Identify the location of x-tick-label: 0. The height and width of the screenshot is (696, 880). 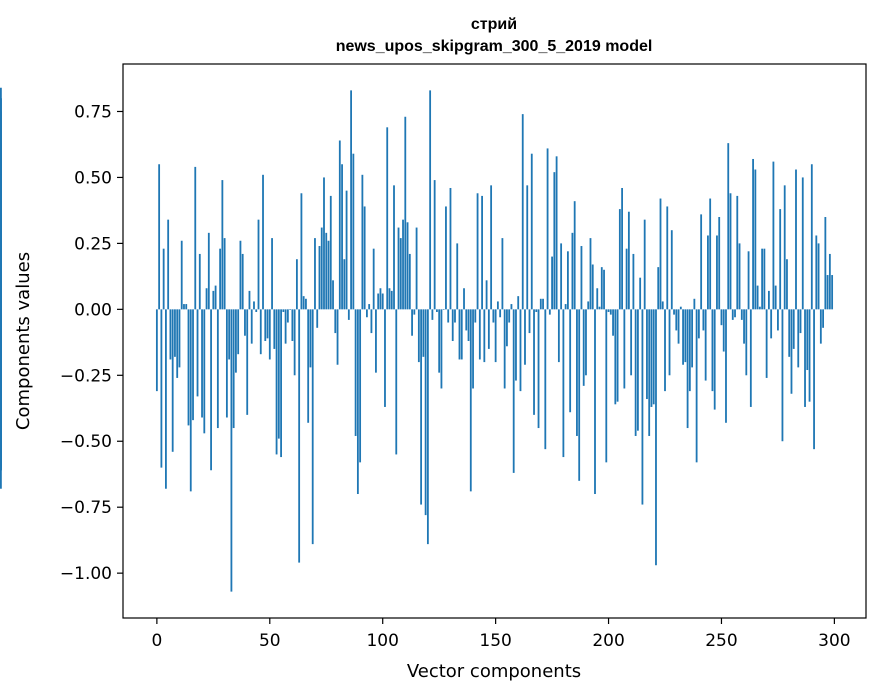
(156, 641).